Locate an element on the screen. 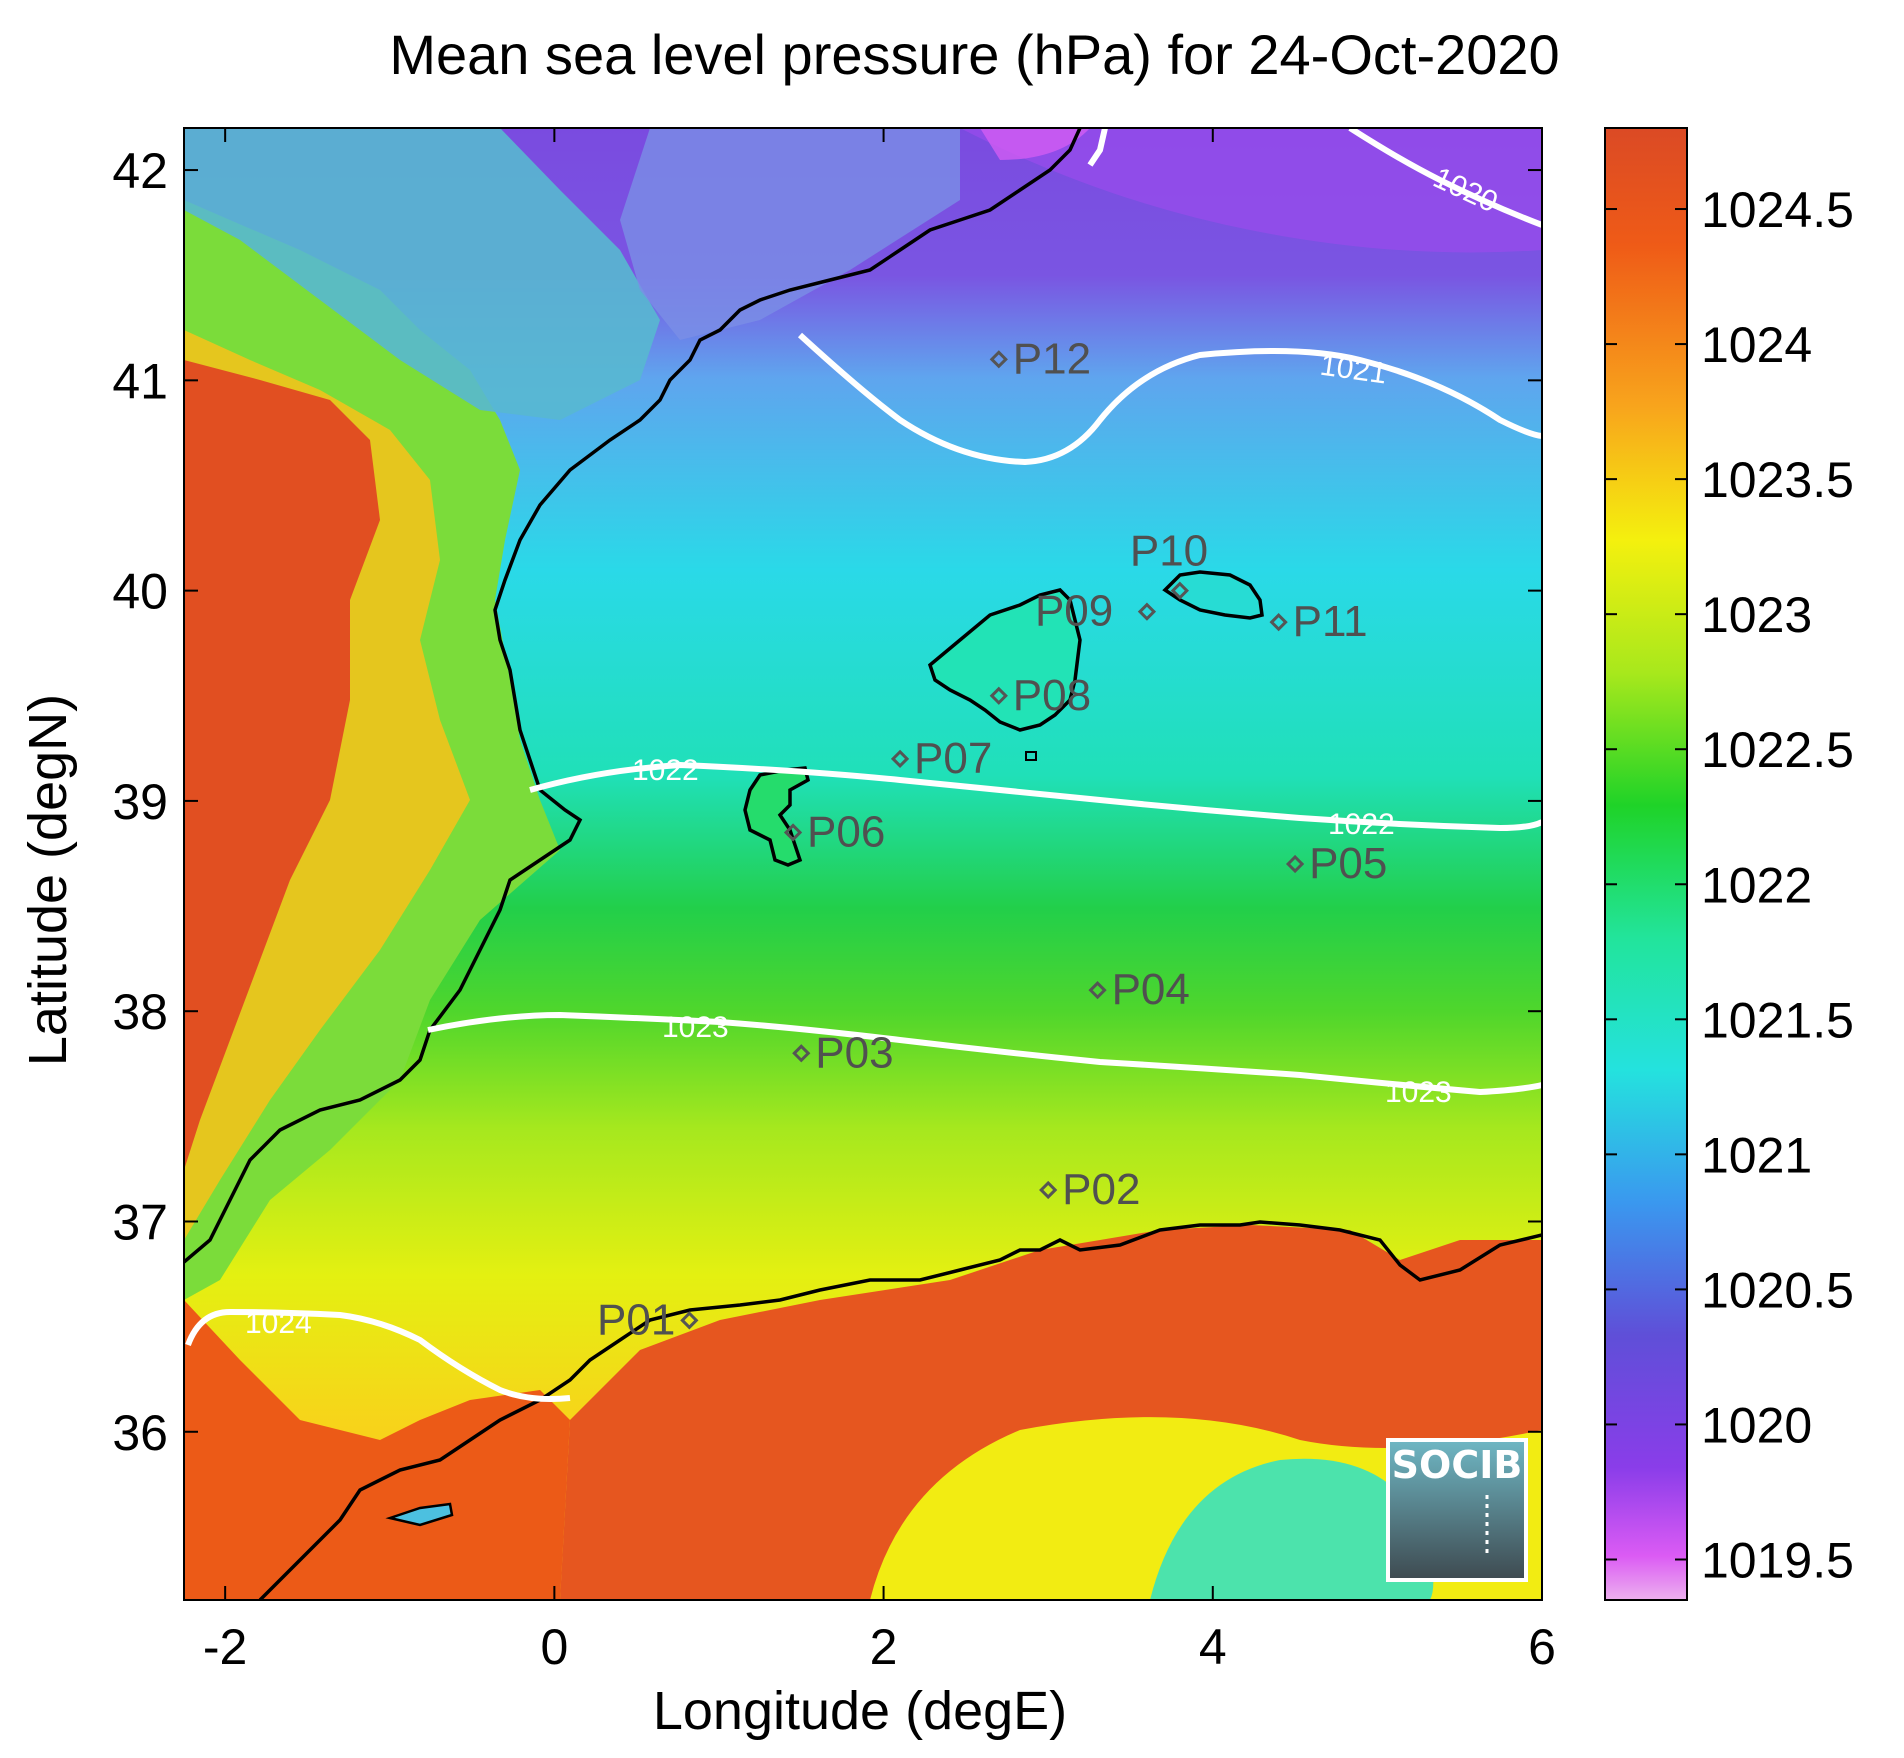  y-tick-label: 39 is located at coordinates (140, 802).